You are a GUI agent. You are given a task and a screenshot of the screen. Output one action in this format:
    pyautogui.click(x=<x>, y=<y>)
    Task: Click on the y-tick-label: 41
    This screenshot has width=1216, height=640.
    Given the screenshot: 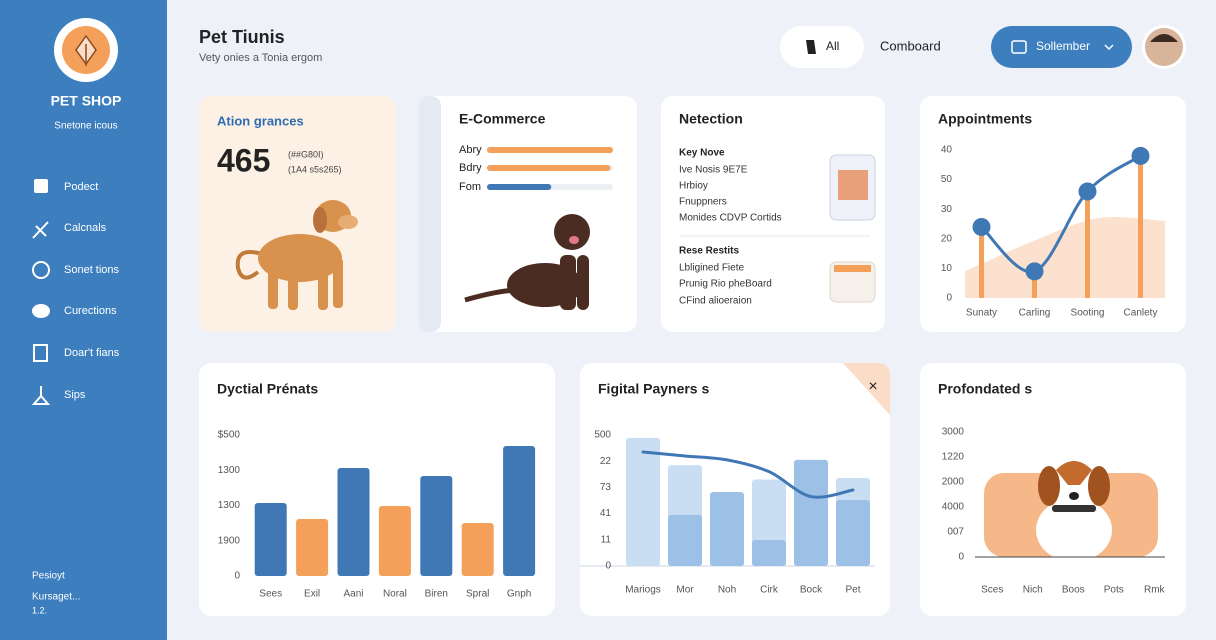 What is the action you would take?
    pyautogui.click(x=606, y=513)
    